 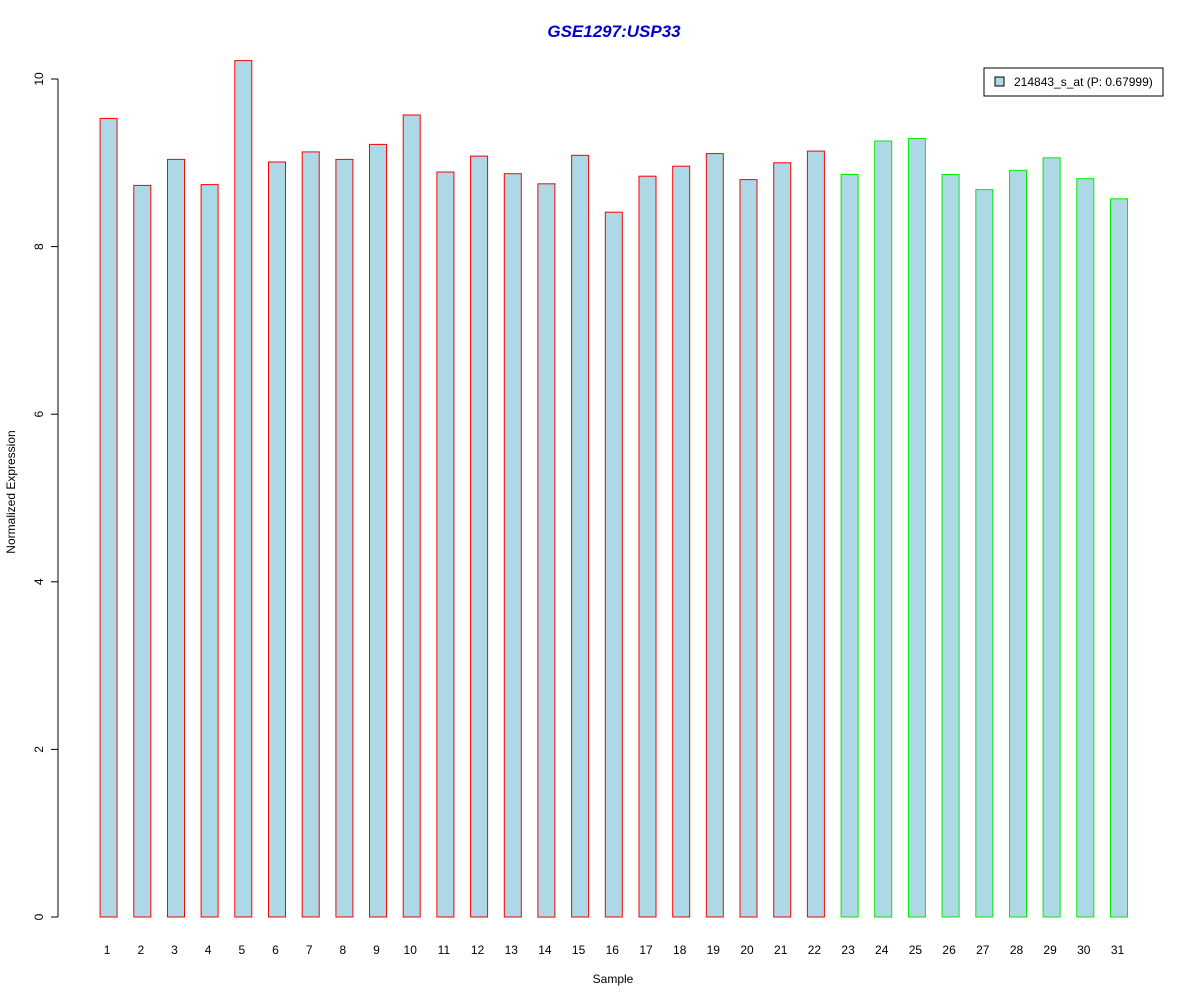 I want to click on x-tick-label: 29, so click(x=1050, y=950).